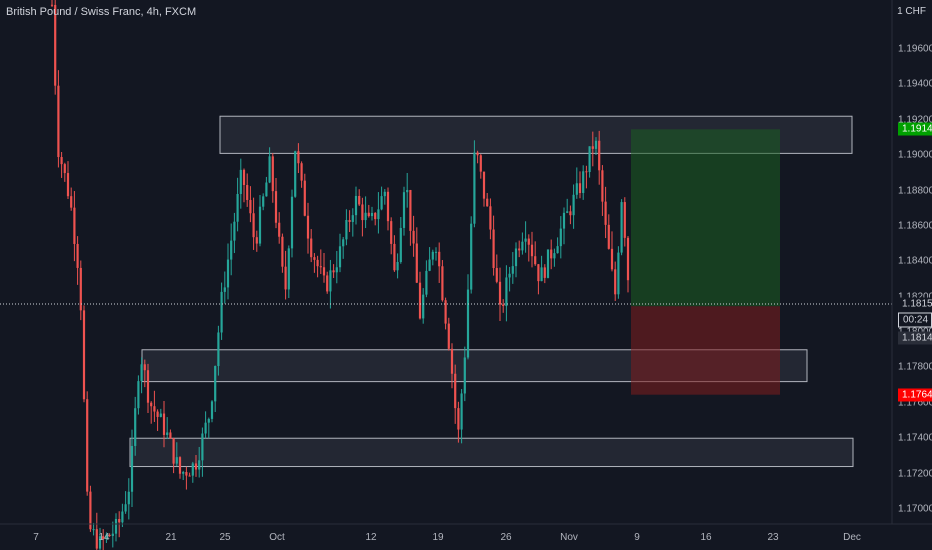 The height and width of the screenshot is (550, 932). Describe the element at coordinates (915, 338) in the screenshot. I see `entry-price-badge: 1.18146` at that location.